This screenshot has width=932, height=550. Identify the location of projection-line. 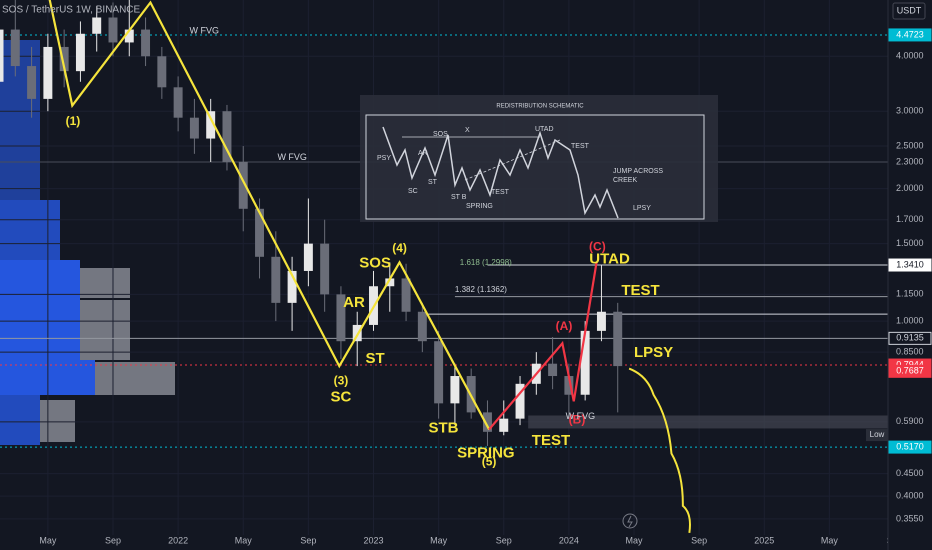
(659, 450).